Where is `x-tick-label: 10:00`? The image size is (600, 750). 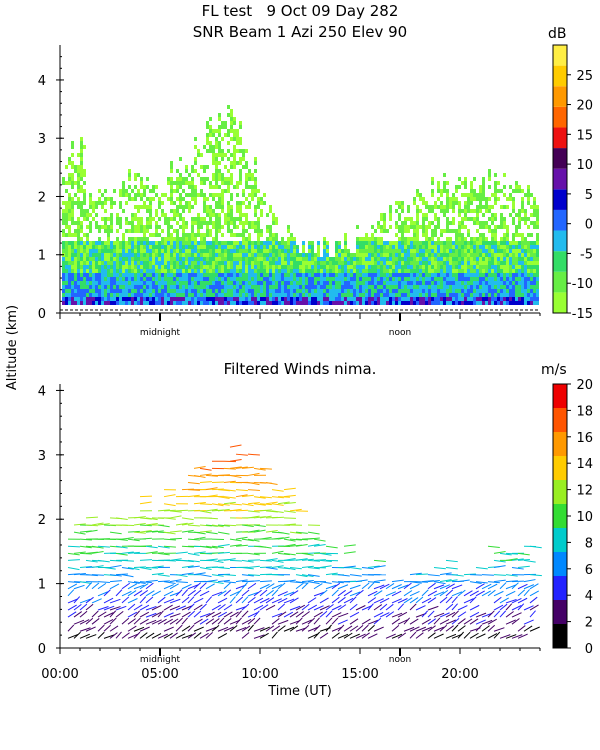
x-tick-label: 10:00 is located at coordinates (259, 674).